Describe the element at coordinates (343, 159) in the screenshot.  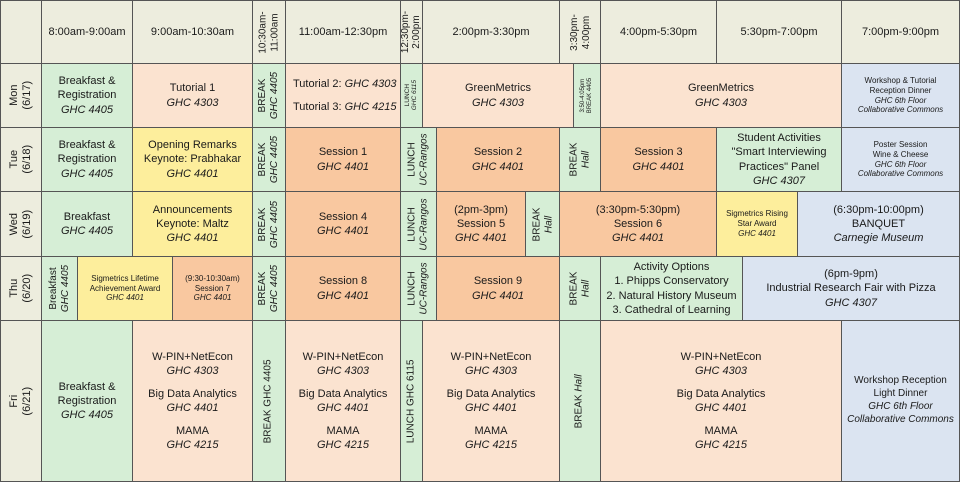
I see `tue-session-1: Session 1 GHC 4401` at that location.